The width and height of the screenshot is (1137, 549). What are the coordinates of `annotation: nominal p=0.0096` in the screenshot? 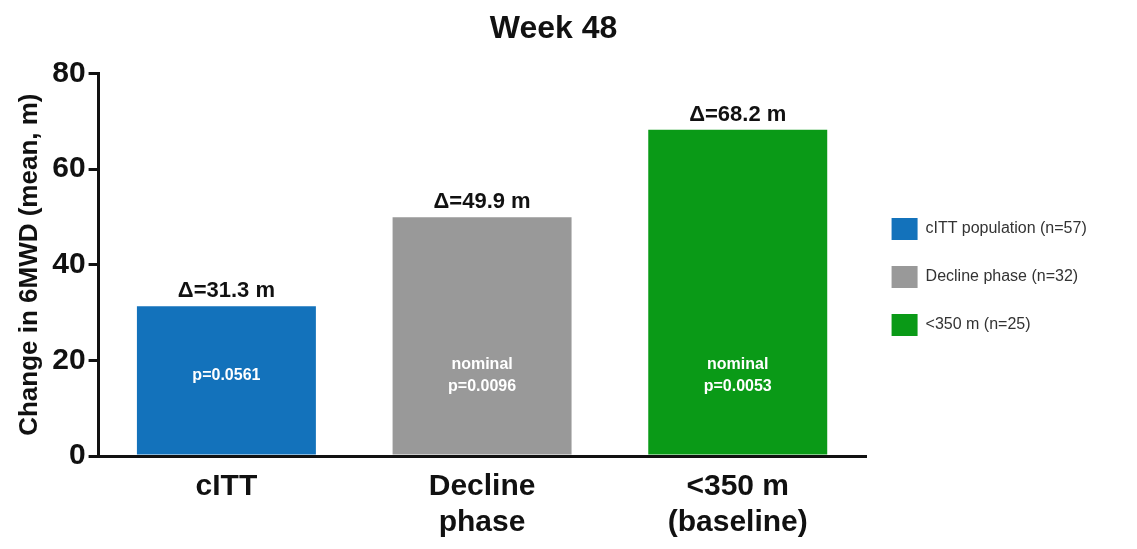 It's located at (482, 375).